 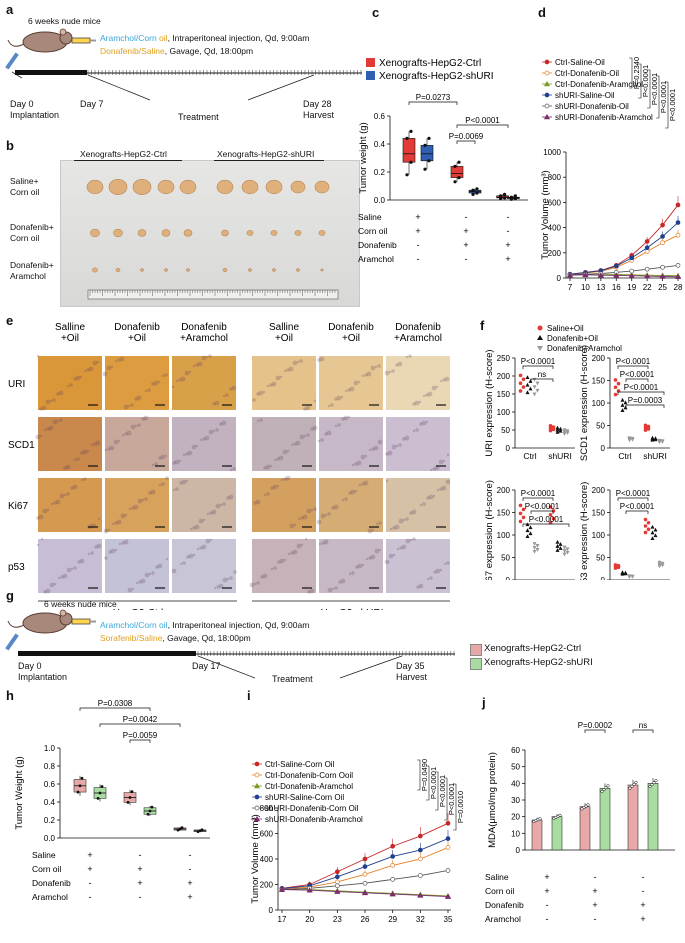 I want to click on treatment-row-label: Aramchol, so click(x=376, y=259).